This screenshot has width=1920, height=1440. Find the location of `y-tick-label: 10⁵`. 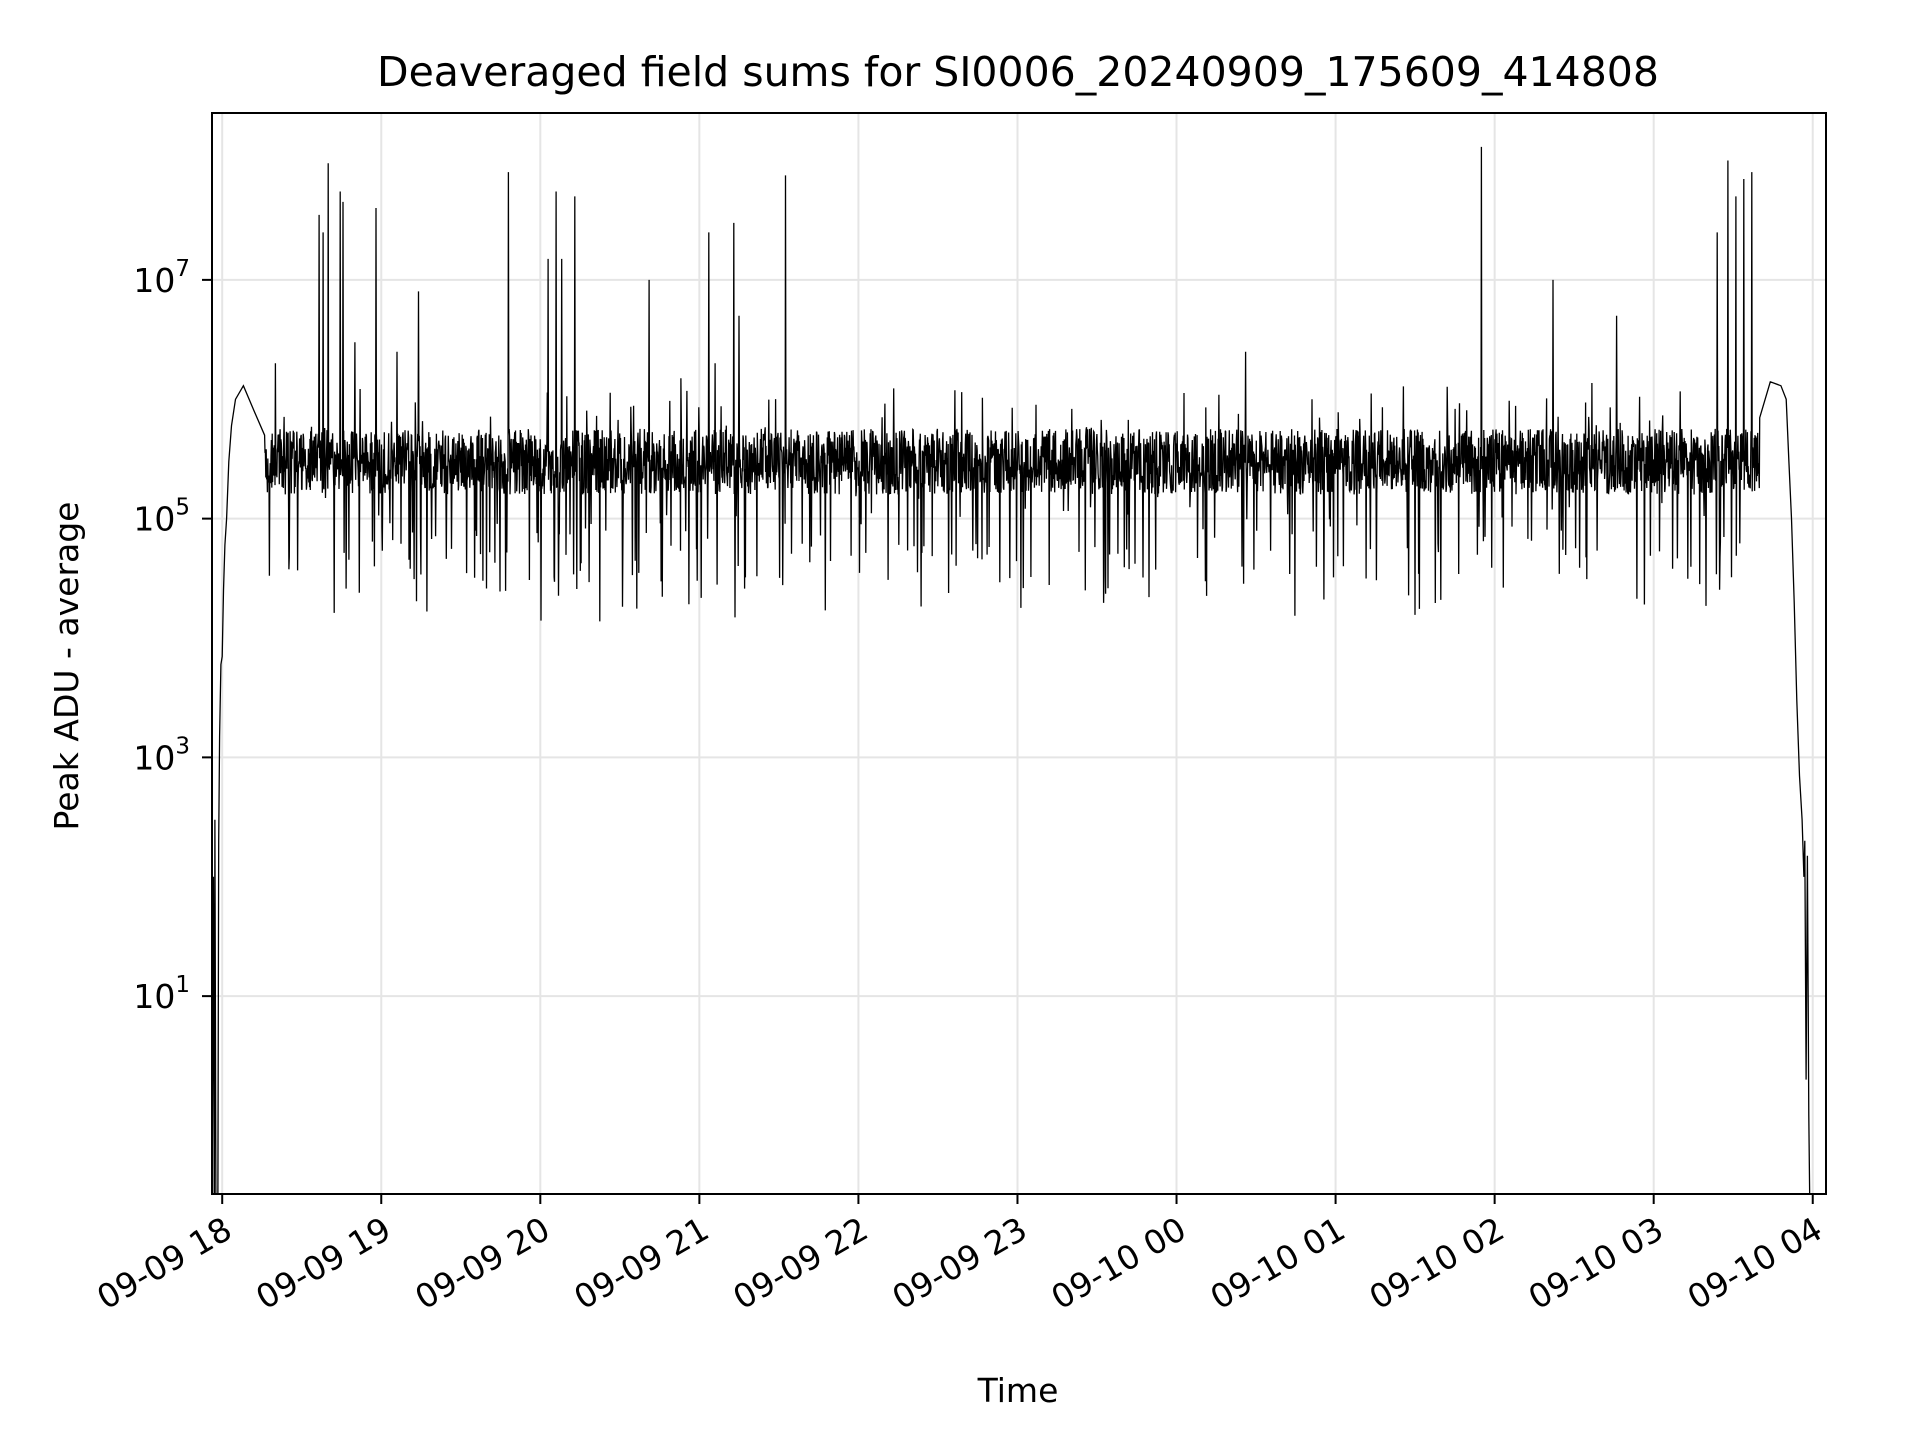

y-tick-label: 10⁵ is located at coordinates (161, 517).